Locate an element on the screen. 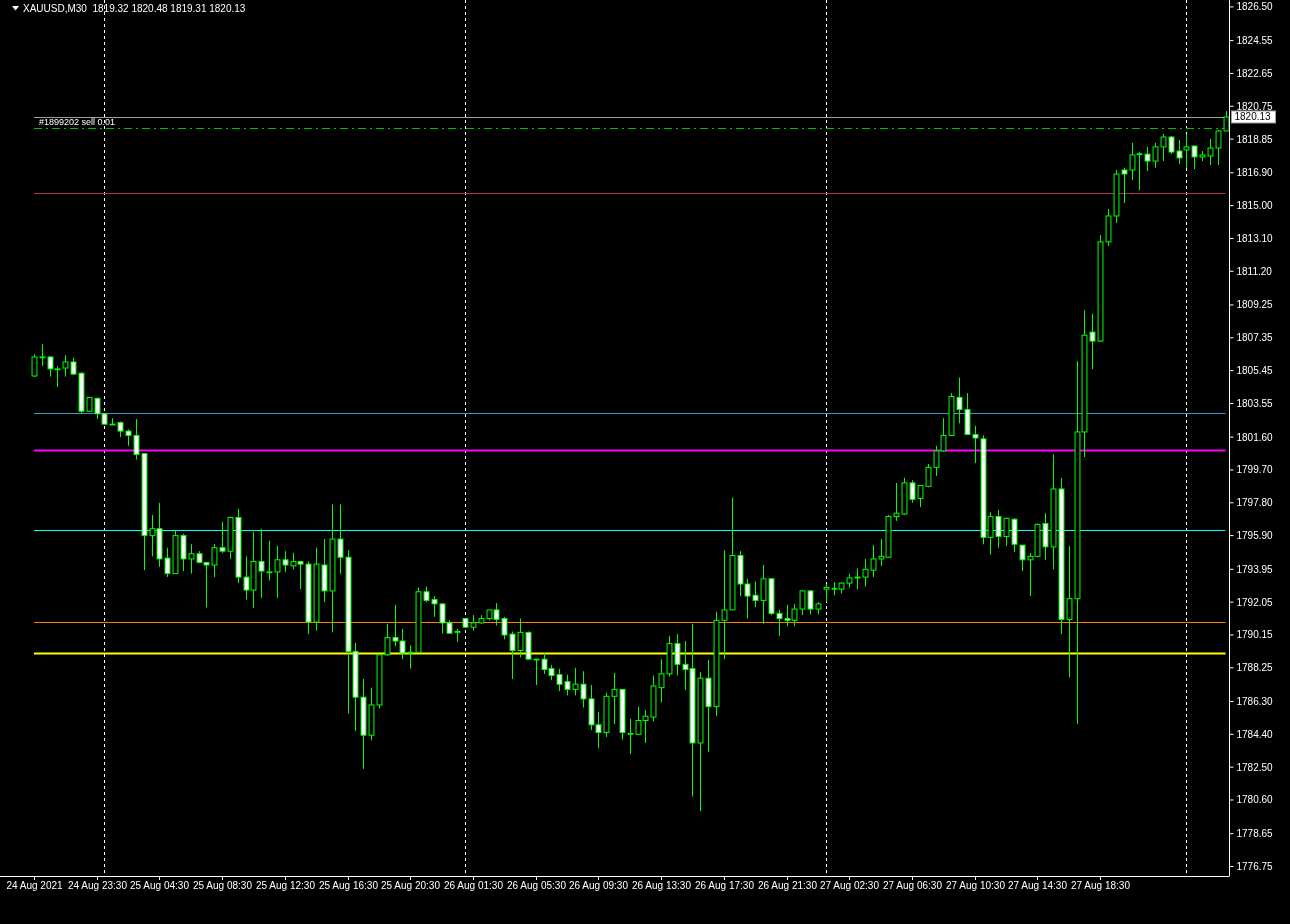  y-tick-label: 1780.60 is located at coordinates (1255, 800).